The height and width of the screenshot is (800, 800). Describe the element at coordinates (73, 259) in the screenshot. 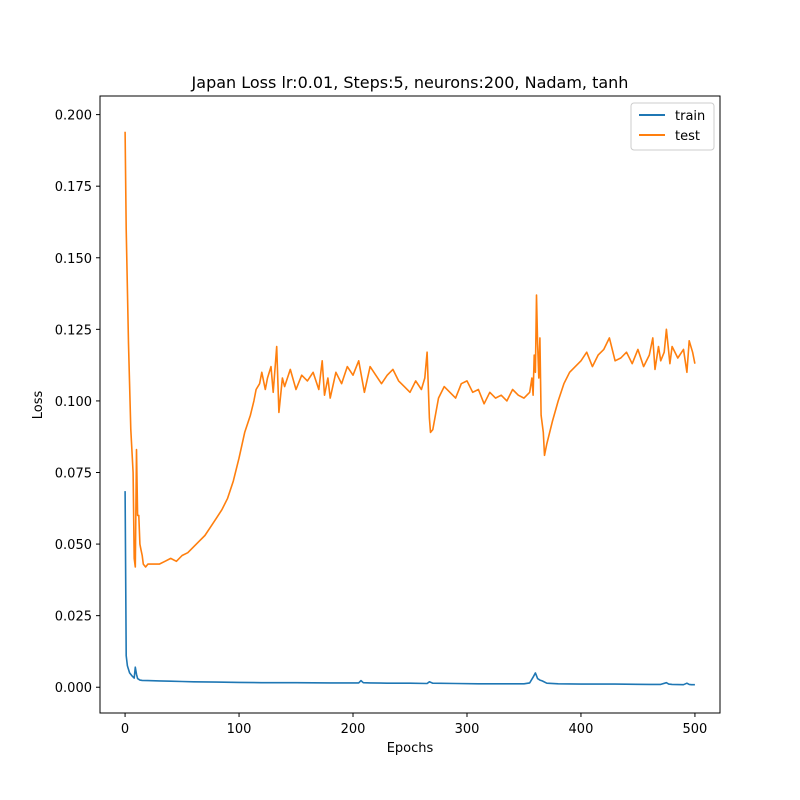

I see `y-tick-label: 0.150` at that location.